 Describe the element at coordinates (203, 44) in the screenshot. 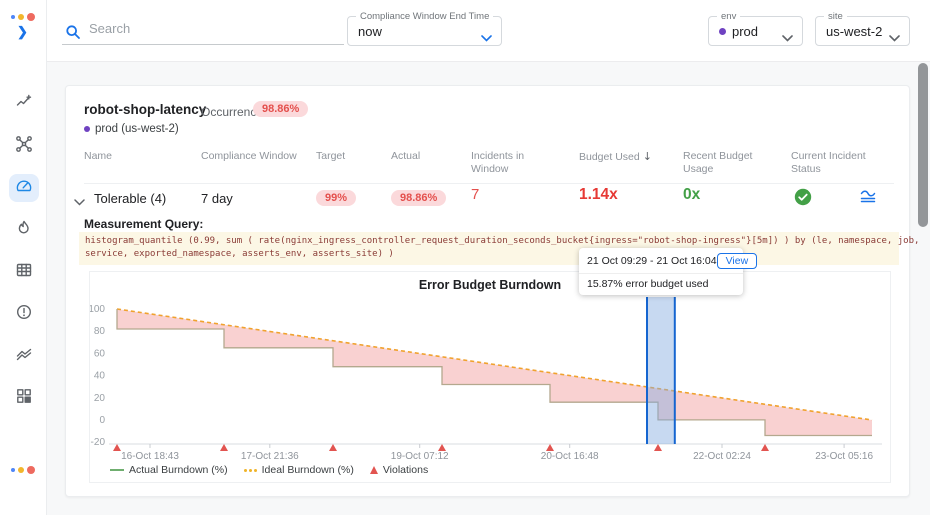

I see `search-underline` at that location.